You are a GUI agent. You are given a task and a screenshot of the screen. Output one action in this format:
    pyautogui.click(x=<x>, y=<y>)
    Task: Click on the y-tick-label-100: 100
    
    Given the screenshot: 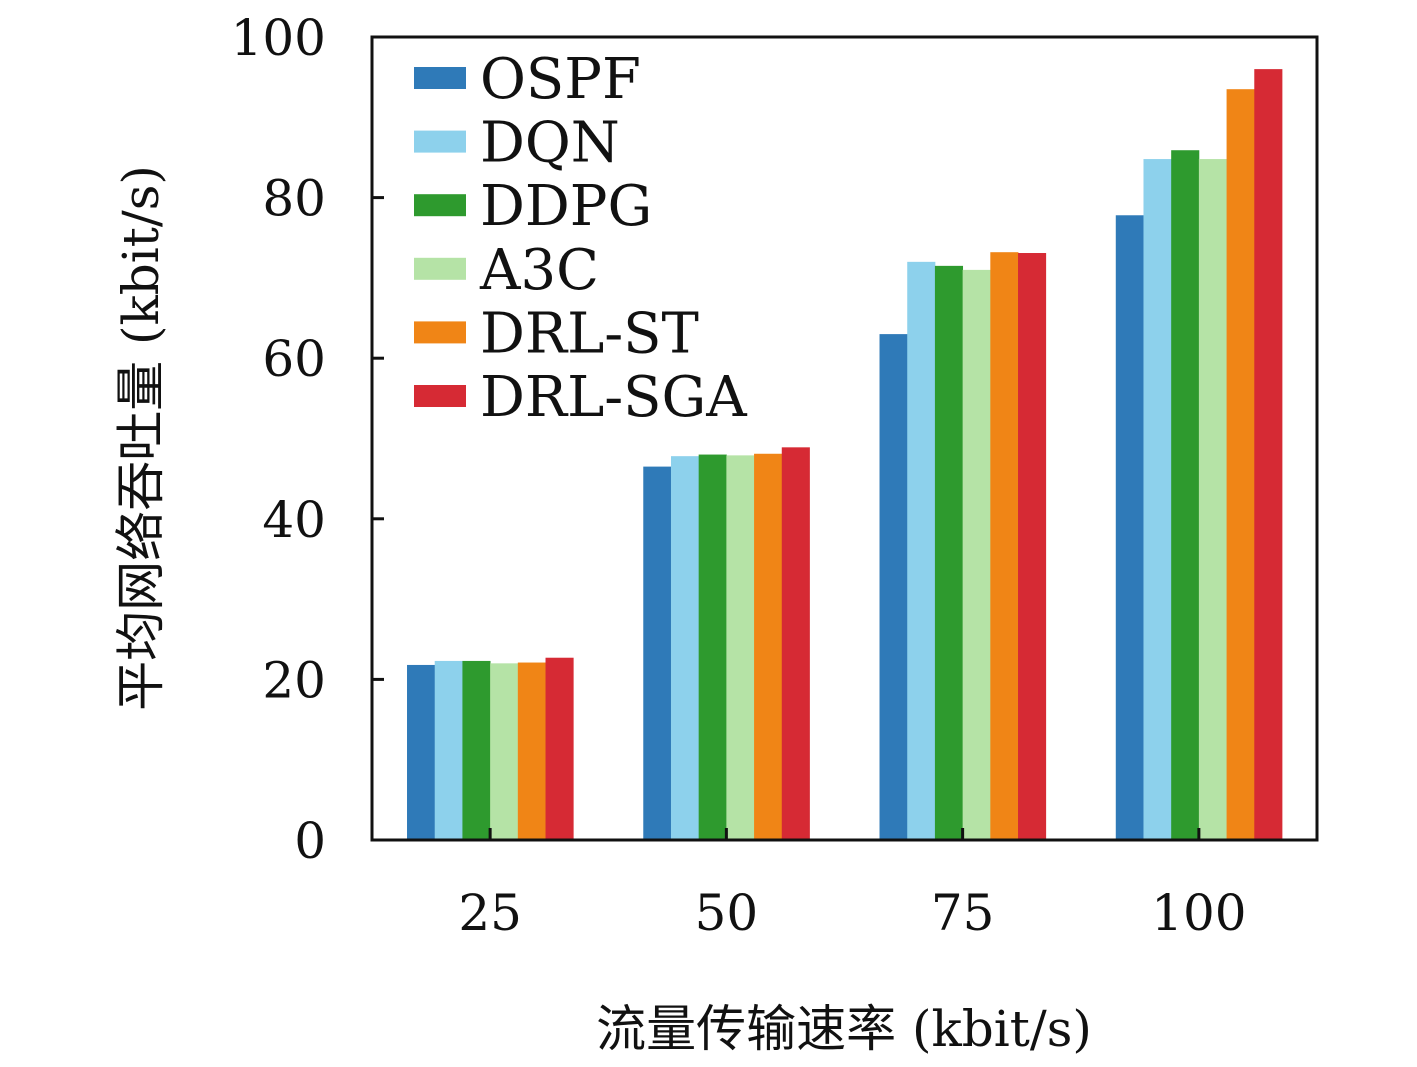 What is the action you would take?
    pyautogui.click(x=278, y=38)
    